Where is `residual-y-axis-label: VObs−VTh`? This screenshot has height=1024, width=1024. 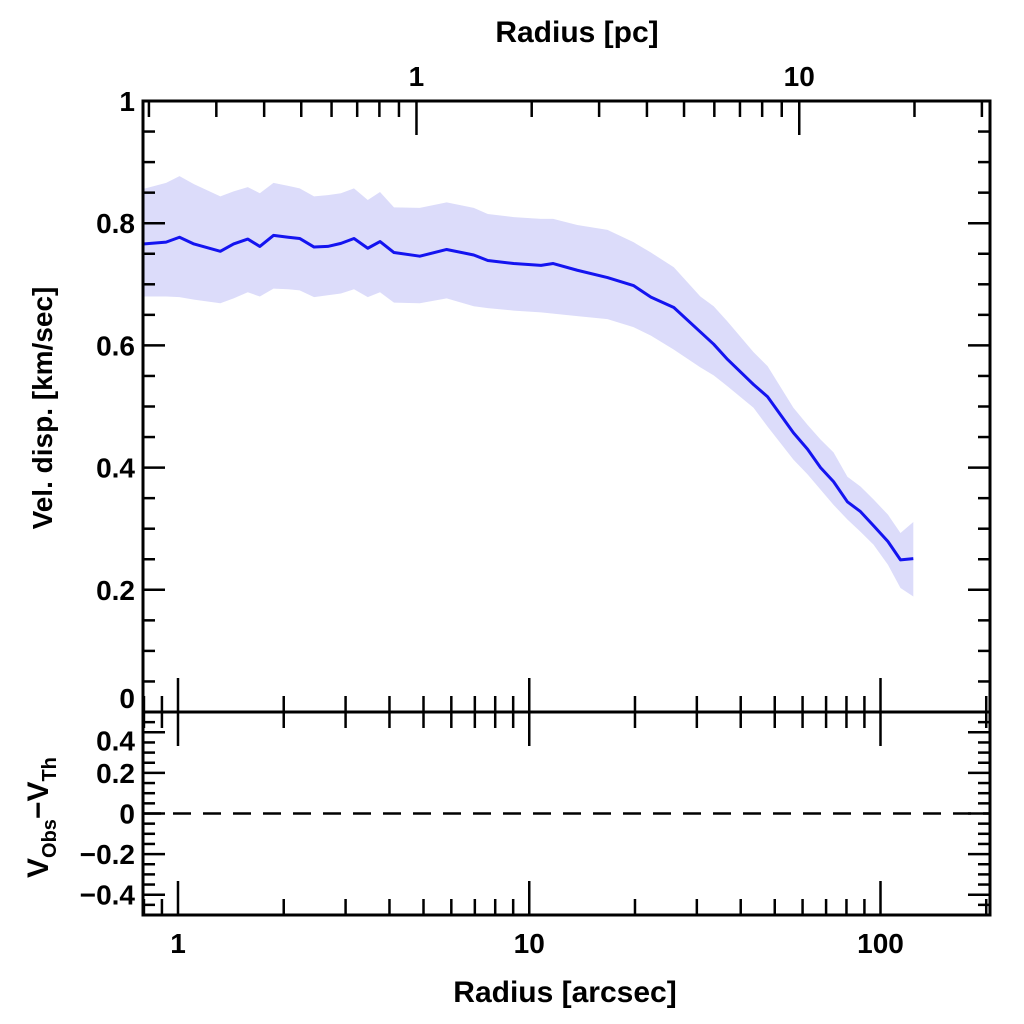 residual-y-axis-label: VObs−VTh is located at coordinates (41, 817).